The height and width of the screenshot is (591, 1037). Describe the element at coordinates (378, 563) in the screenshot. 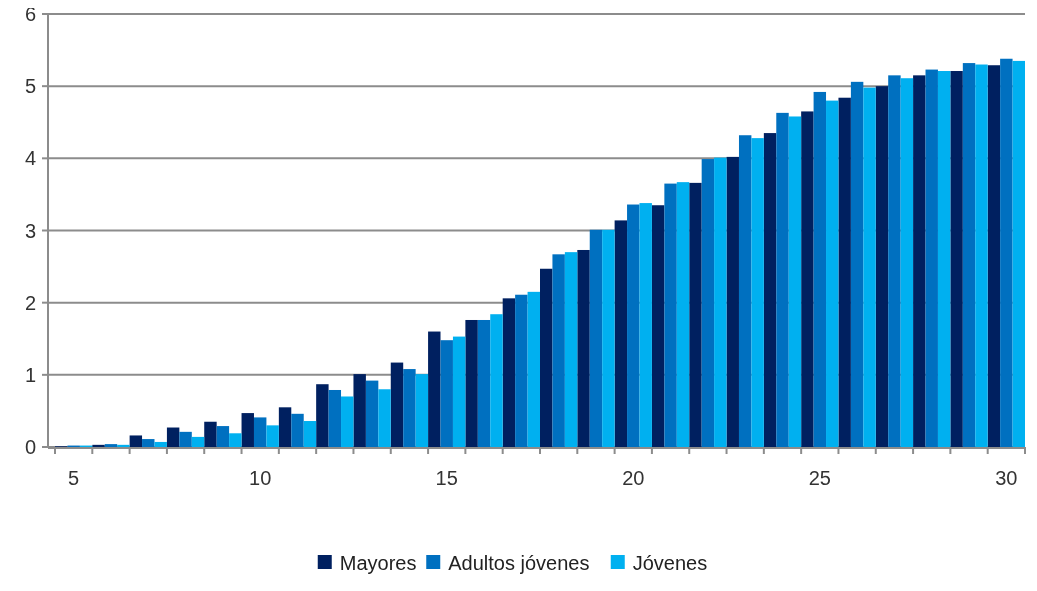

I see `legend-label: Mayores` at that location.